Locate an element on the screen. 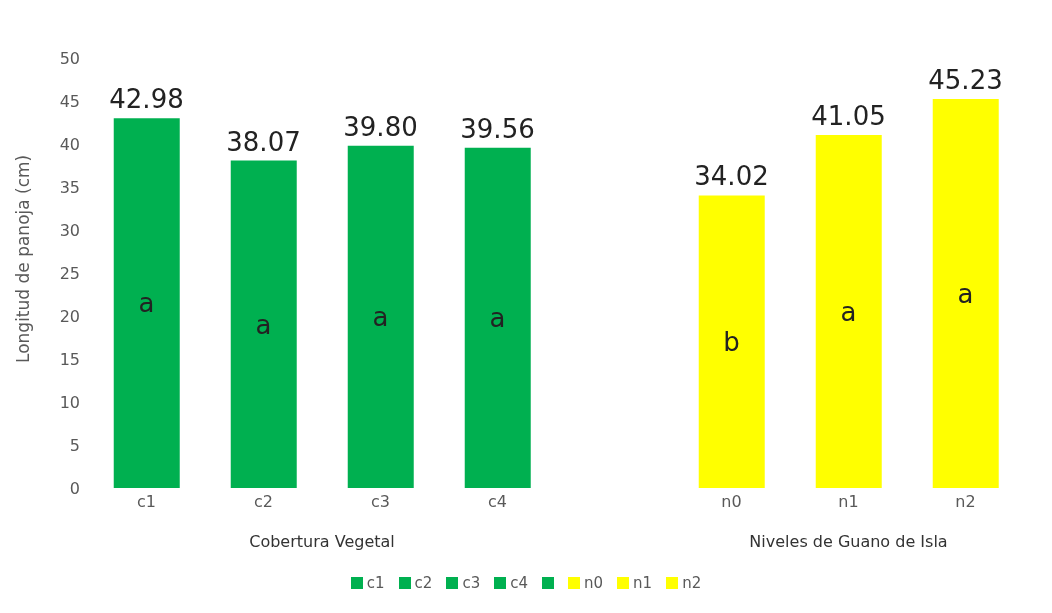 This screenshot has height=613, width=1052. text: 39.80 is located at coordinates (380, 126).